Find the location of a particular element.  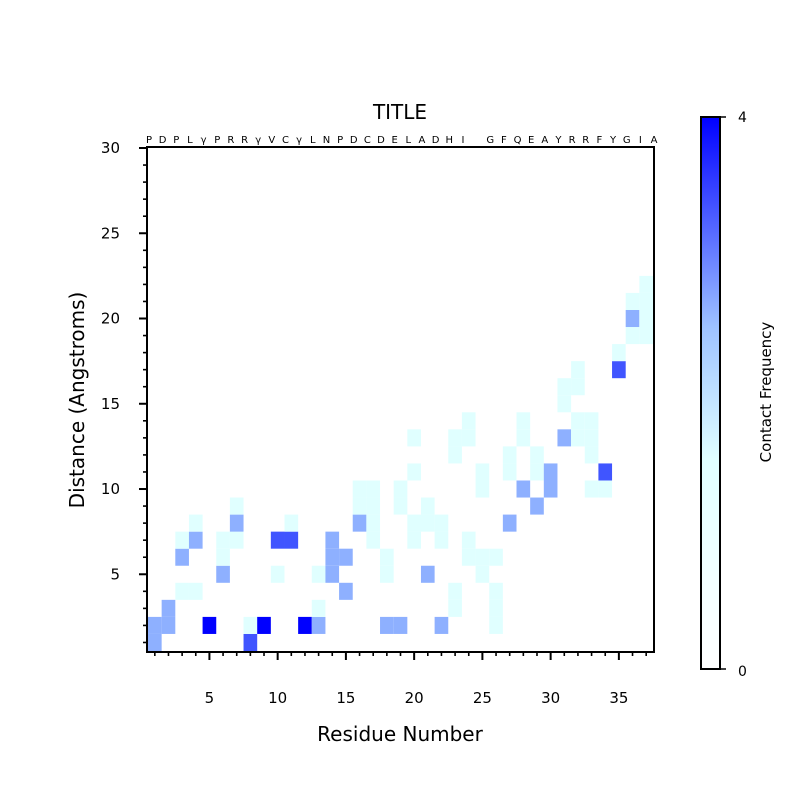

x-tick-label: 15 is located at coordinates (345, 698).